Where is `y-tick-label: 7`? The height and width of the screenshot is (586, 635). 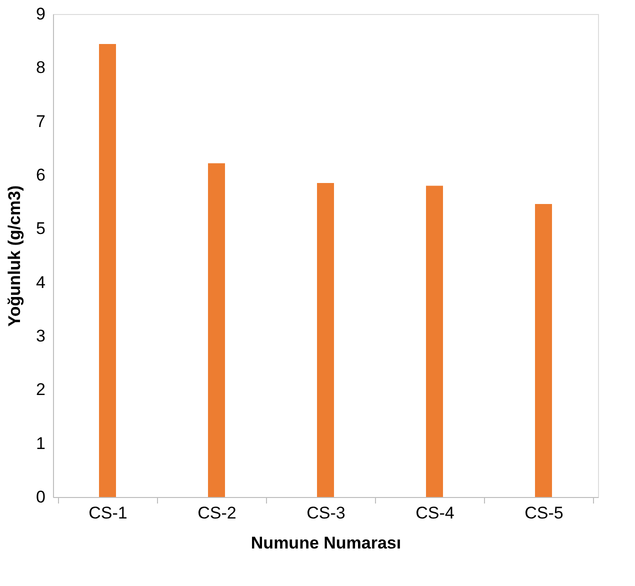
y-tick-label: 7 is located at coordinates (41, 121).